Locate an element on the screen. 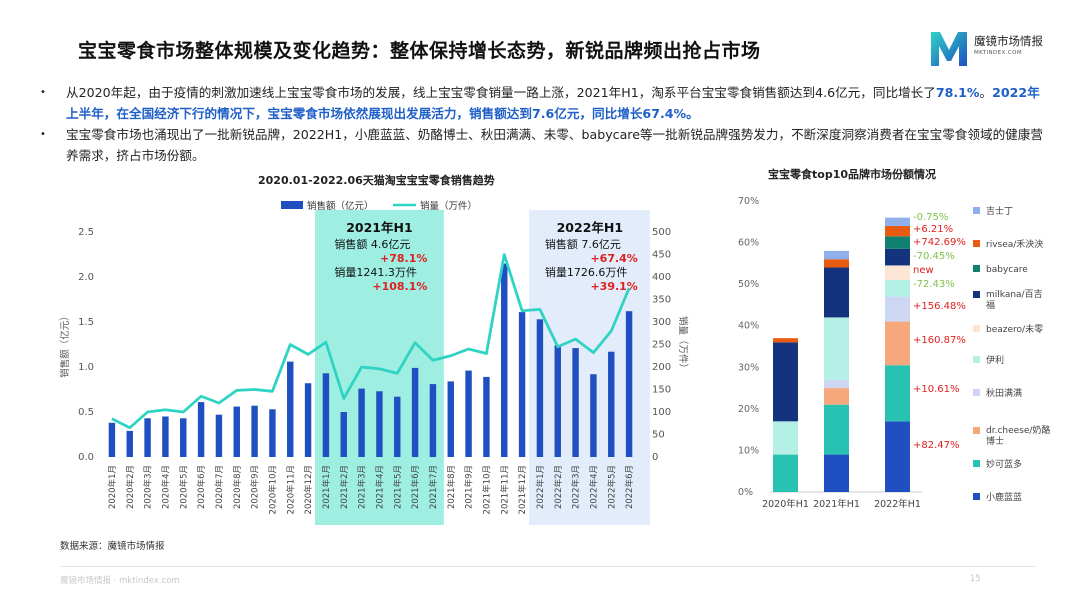  y-right-tick: 450 is located at coordinates (661, 255).